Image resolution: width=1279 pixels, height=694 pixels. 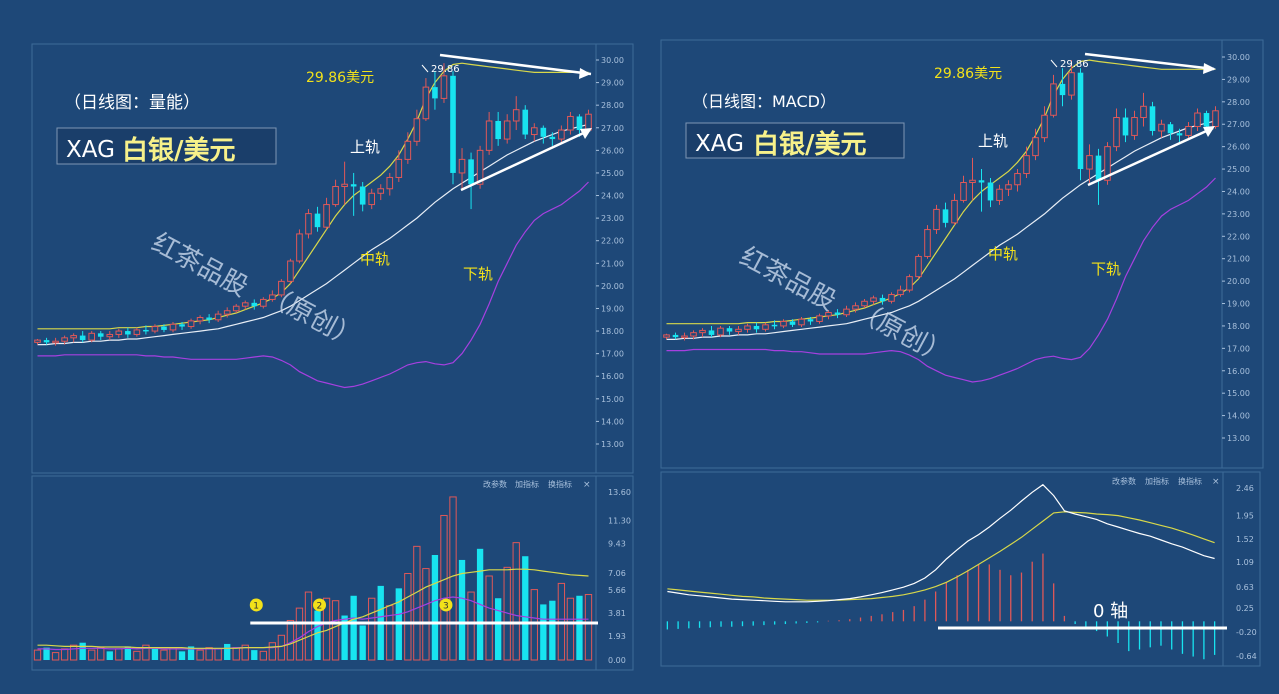 I want to click on right-macd-dif-line, so click(x=941, y=543).